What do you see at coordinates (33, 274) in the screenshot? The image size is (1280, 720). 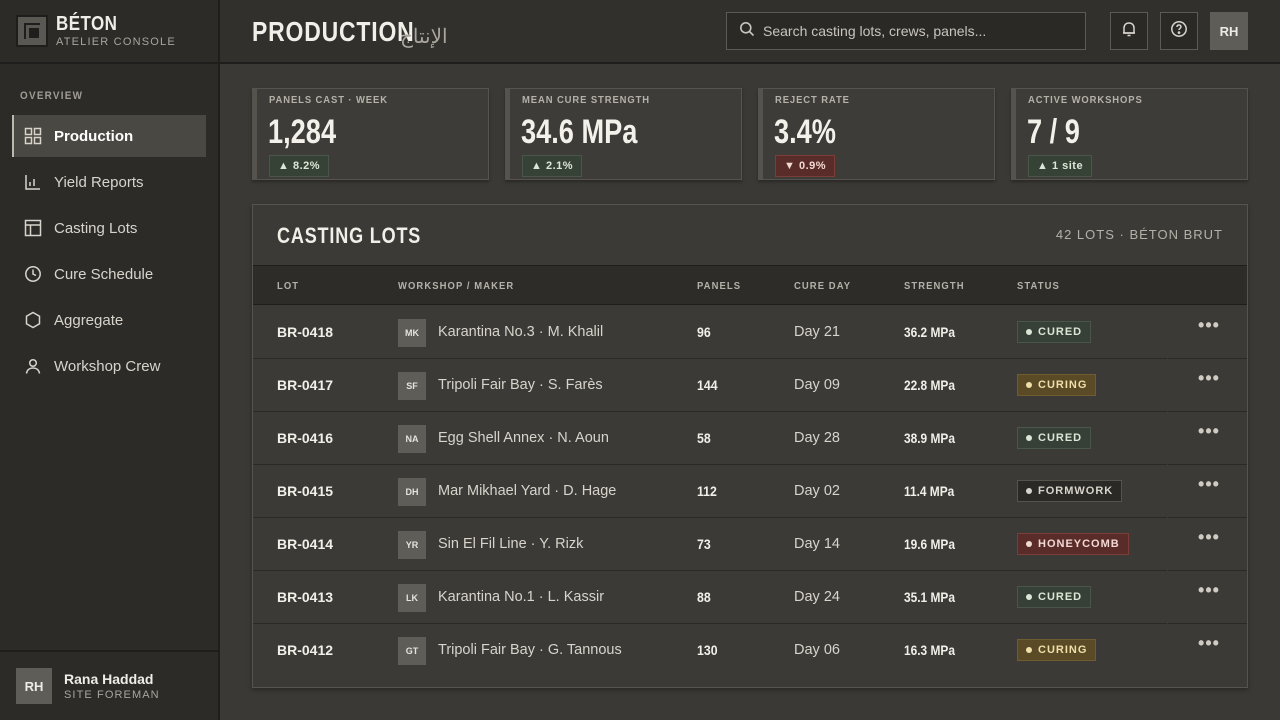 I see `clock-icon` at bounding box center [33, 274].